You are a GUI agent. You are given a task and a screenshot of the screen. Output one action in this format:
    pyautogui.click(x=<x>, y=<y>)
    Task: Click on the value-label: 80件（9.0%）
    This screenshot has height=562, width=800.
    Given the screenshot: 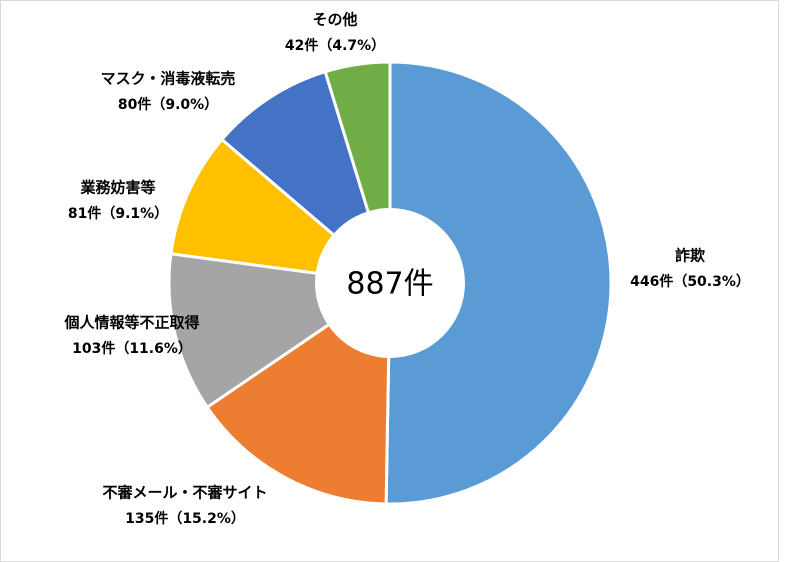 What is the action you would take?
    pyautogui.click(x=168, y=104)
    